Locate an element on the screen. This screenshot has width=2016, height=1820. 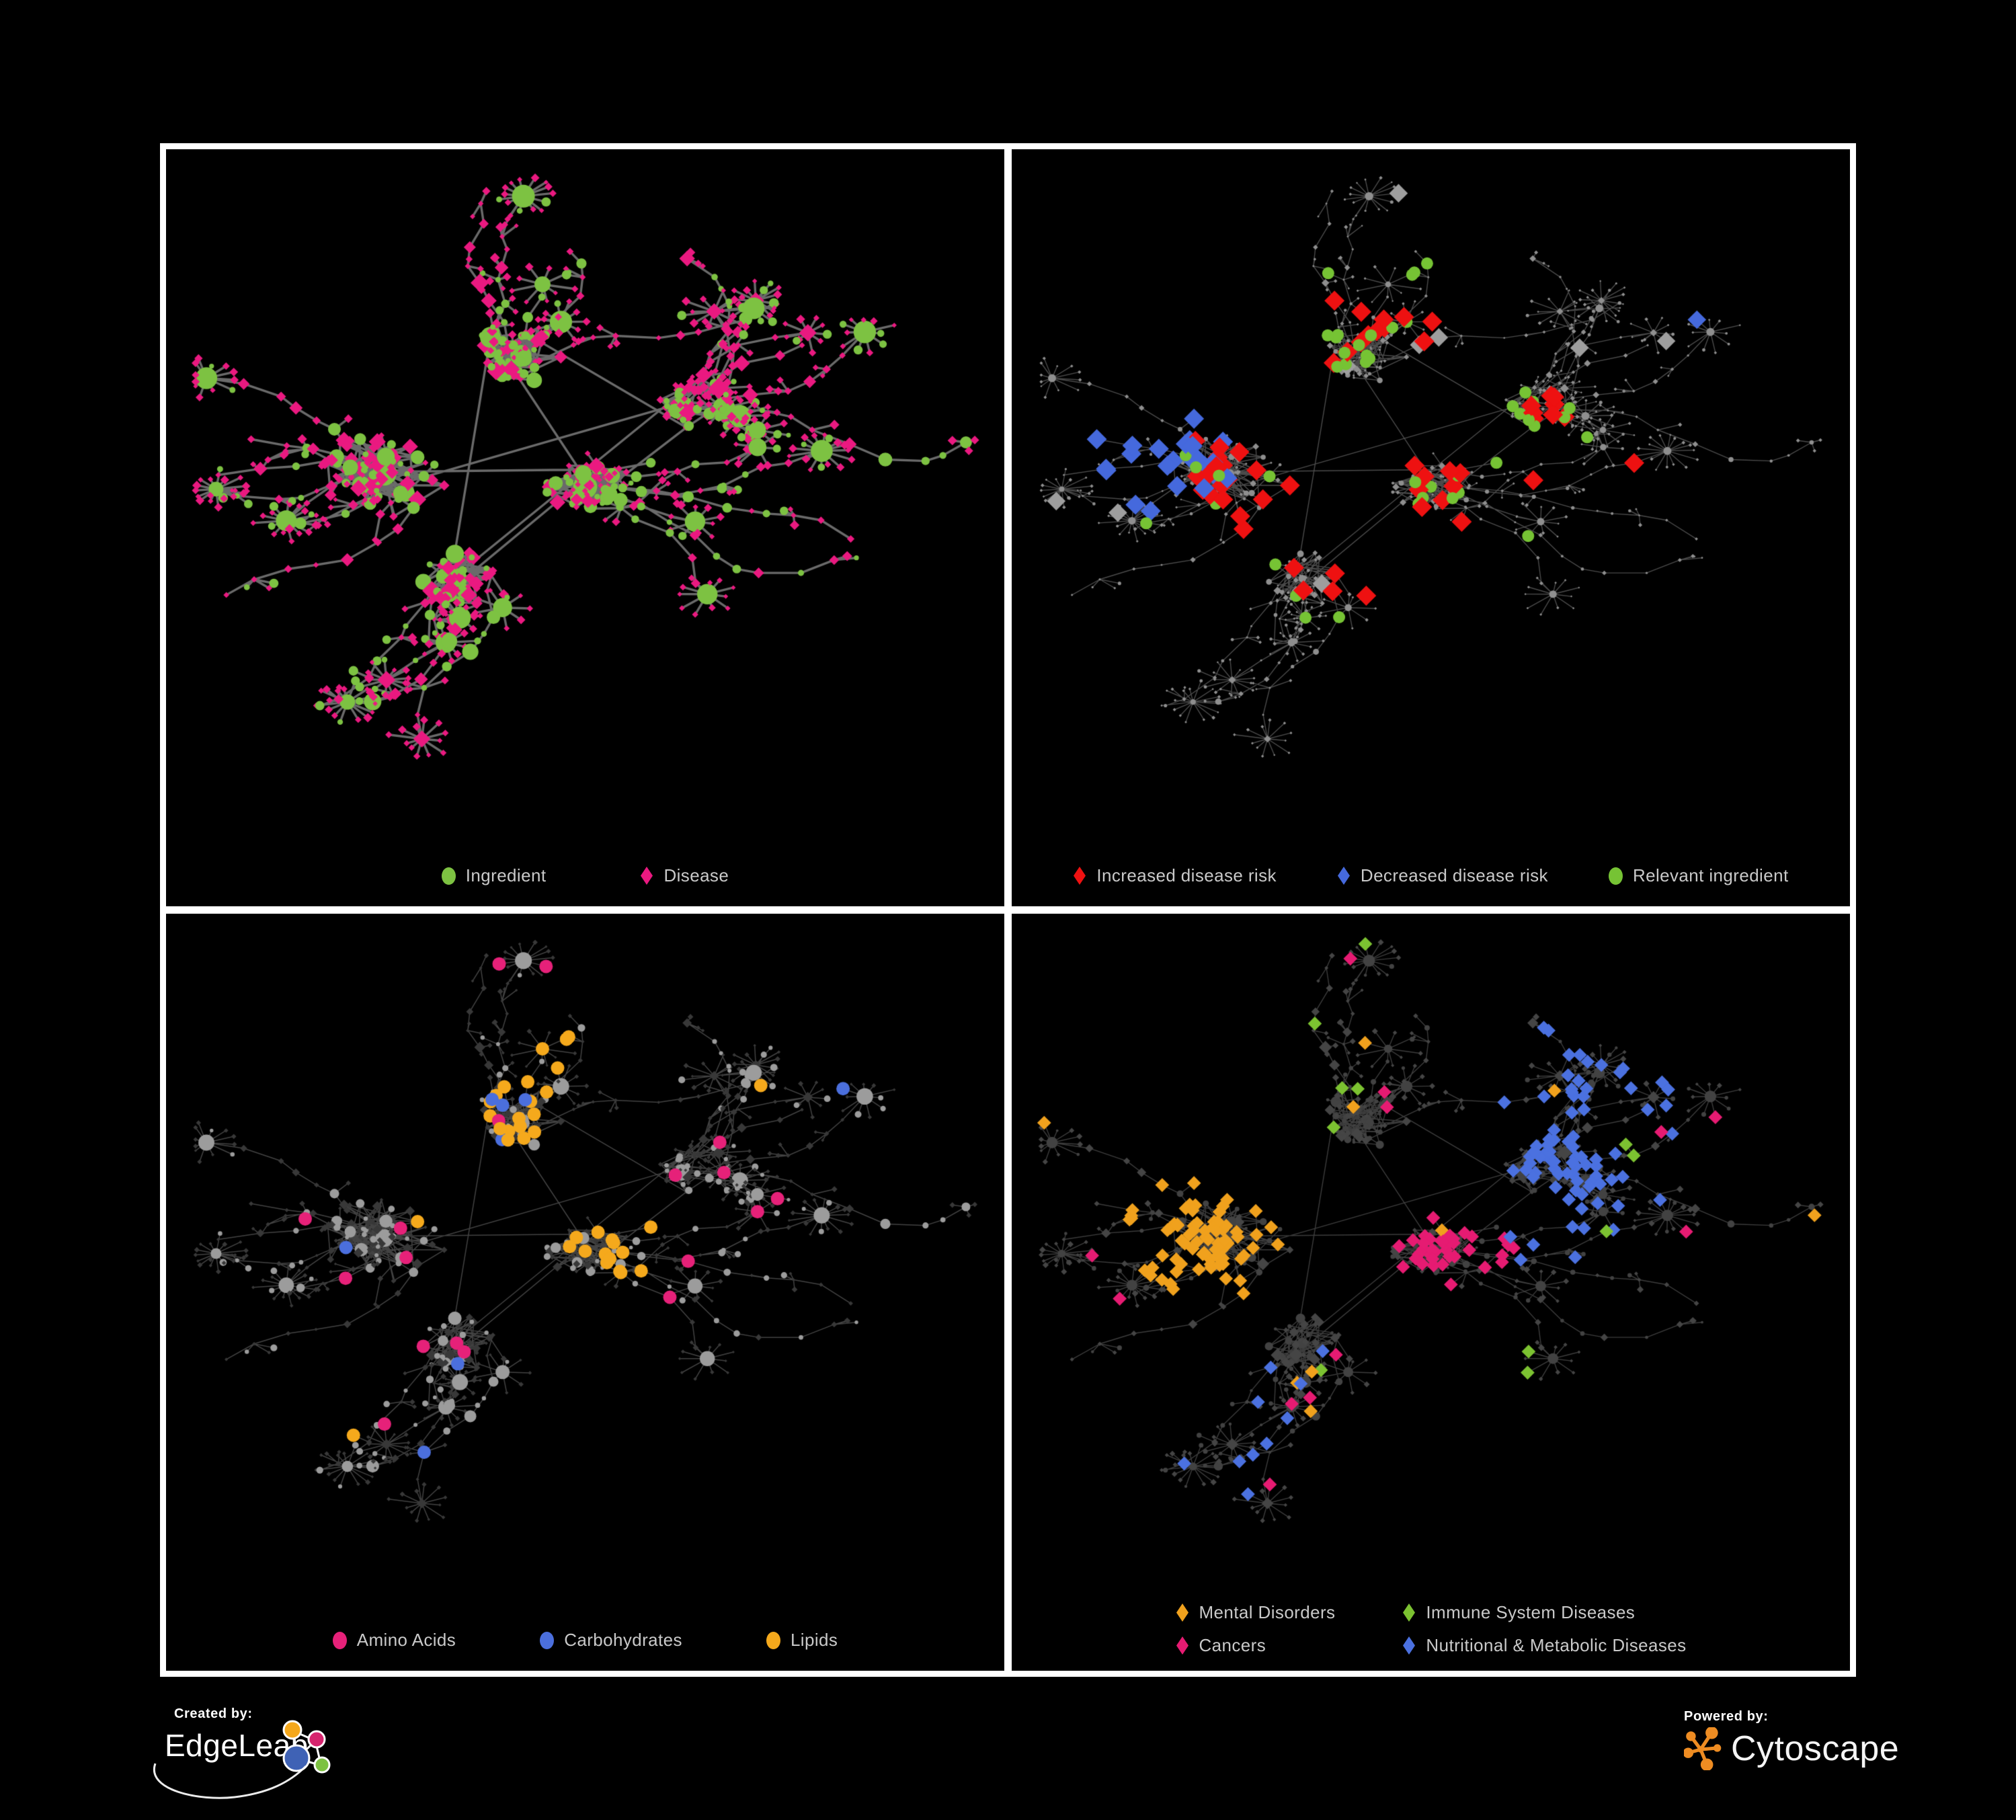
legend-label: Ingredient is located at coordinates (506, 875).